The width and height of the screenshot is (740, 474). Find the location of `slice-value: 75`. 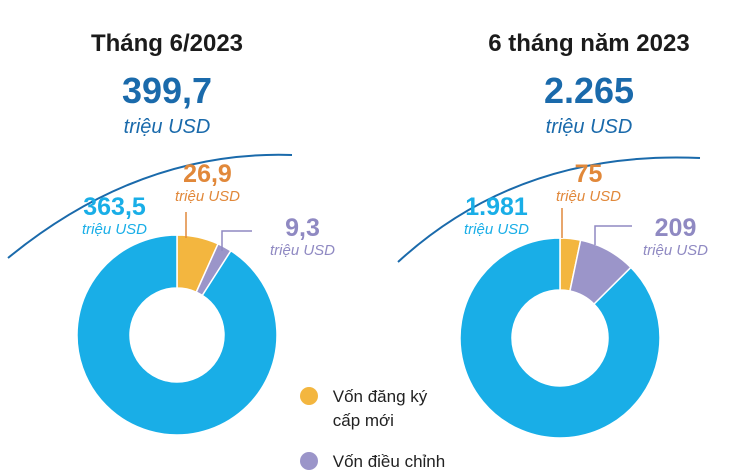

slice-value: 75 is located at coordinates (588, 174).